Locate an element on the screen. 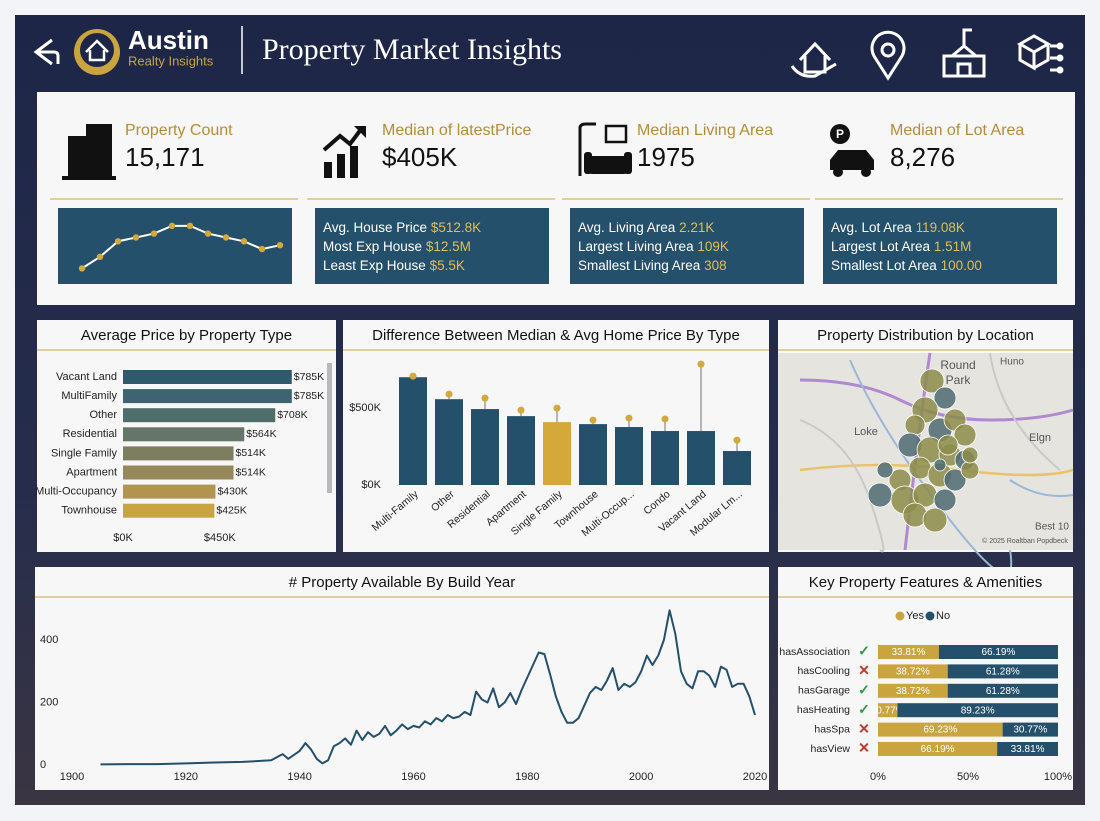 The height and width of the screenshot is (821, 1100). kpi-detail-label: Smallest Lot Area is located at coordinates (884, 265).